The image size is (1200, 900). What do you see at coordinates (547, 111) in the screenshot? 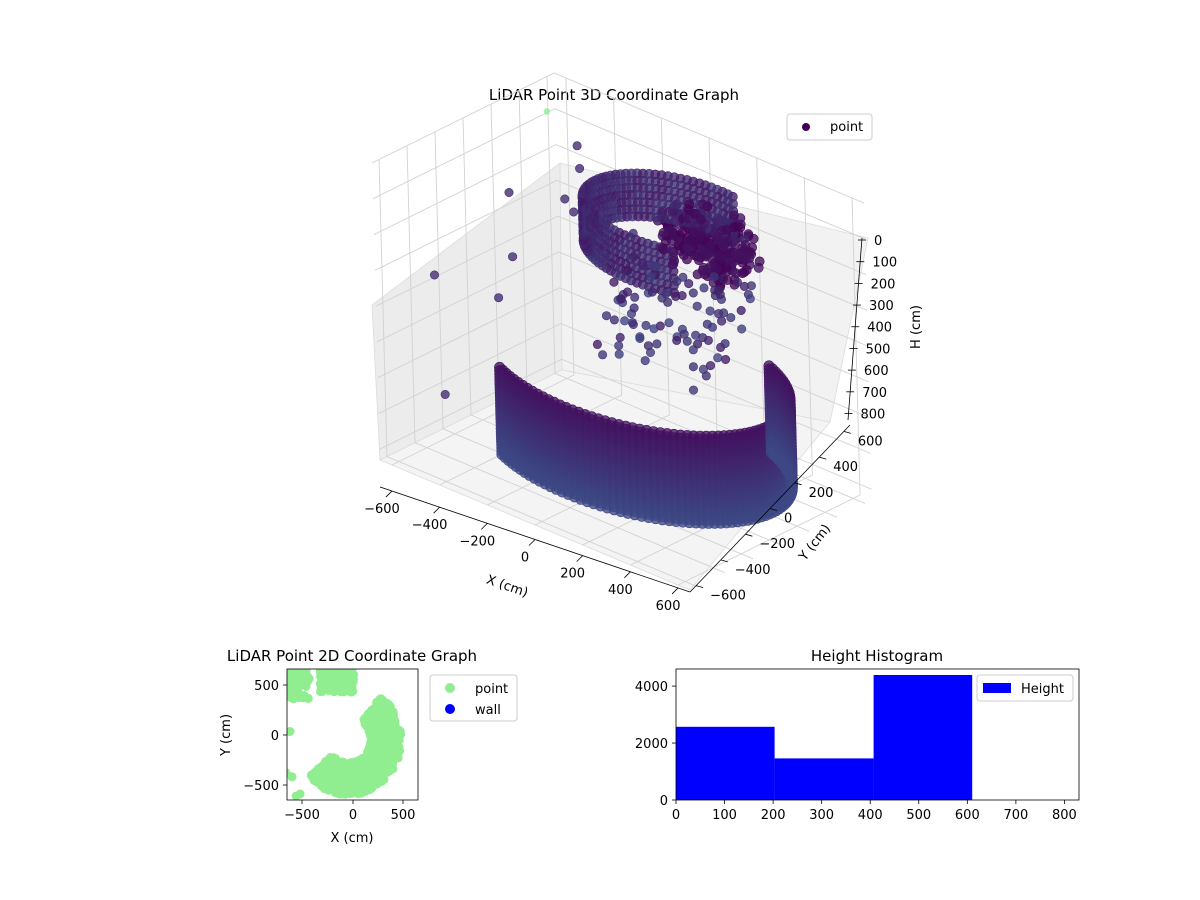
I see `scatter-point-3d-outlier` at bounding box center [547, 111].